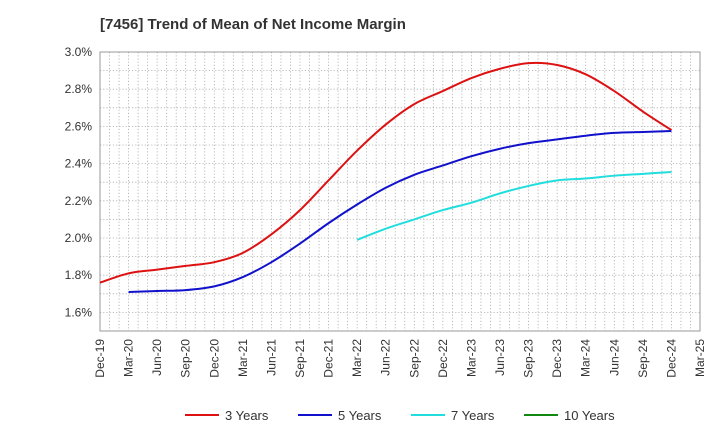 The width and height of the screenshot is (720, 440). What do you see at coordinates (79, 182) in the screenshot?
I see `y-axis-tick-labels: 3.0% 2.8% 2.6% 2.4% 2.2% 2.0% 1.8% 1.6%` at bounding box center [79, 182].